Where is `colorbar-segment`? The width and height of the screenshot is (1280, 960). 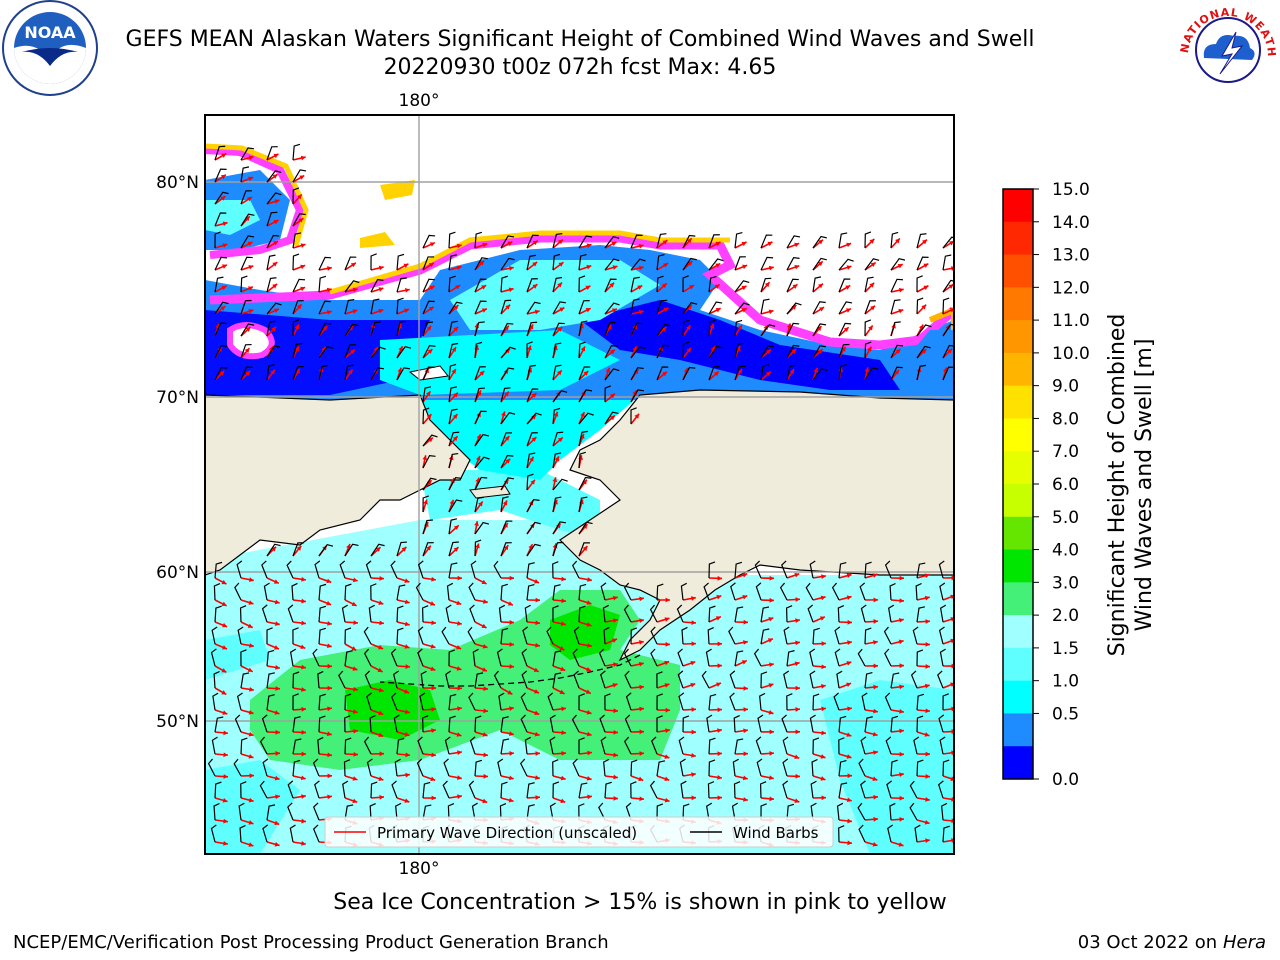
colorbar-segment is located at coordinates (1018, 632).